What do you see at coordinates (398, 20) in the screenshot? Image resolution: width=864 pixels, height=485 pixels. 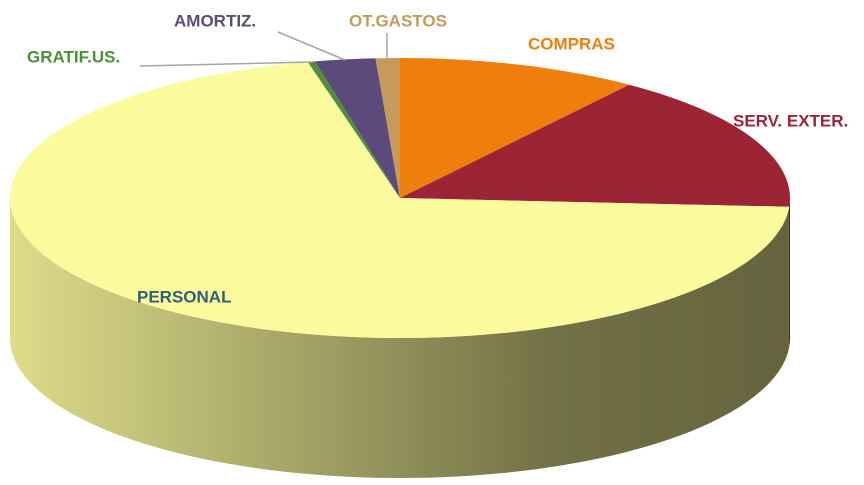 I see `slice-label: OT.GASTOS` at bounding box center [398, 20].